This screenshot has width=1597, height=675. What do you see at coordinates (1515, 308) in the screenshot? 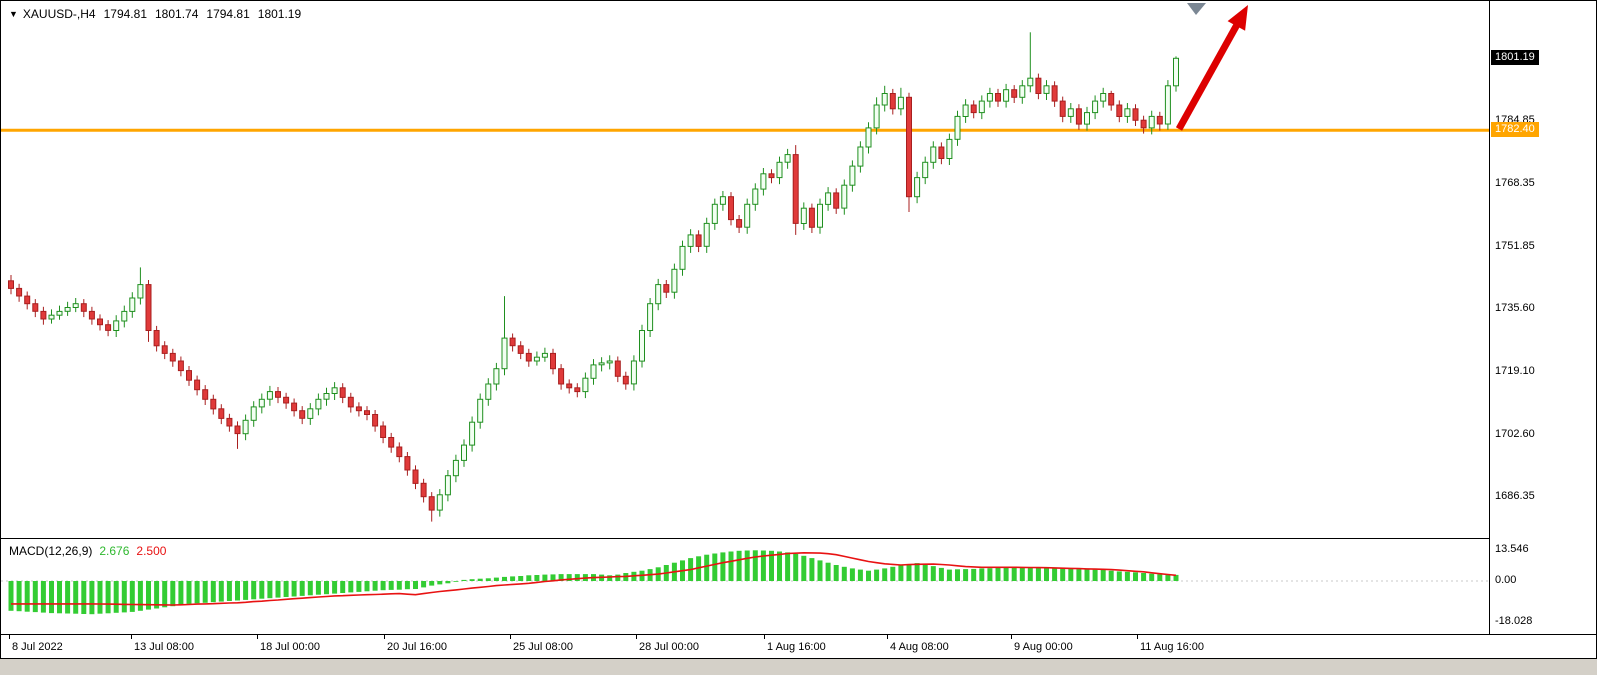
I see `price-axis-label: 1735.60` at bounding box center [1515, 308].